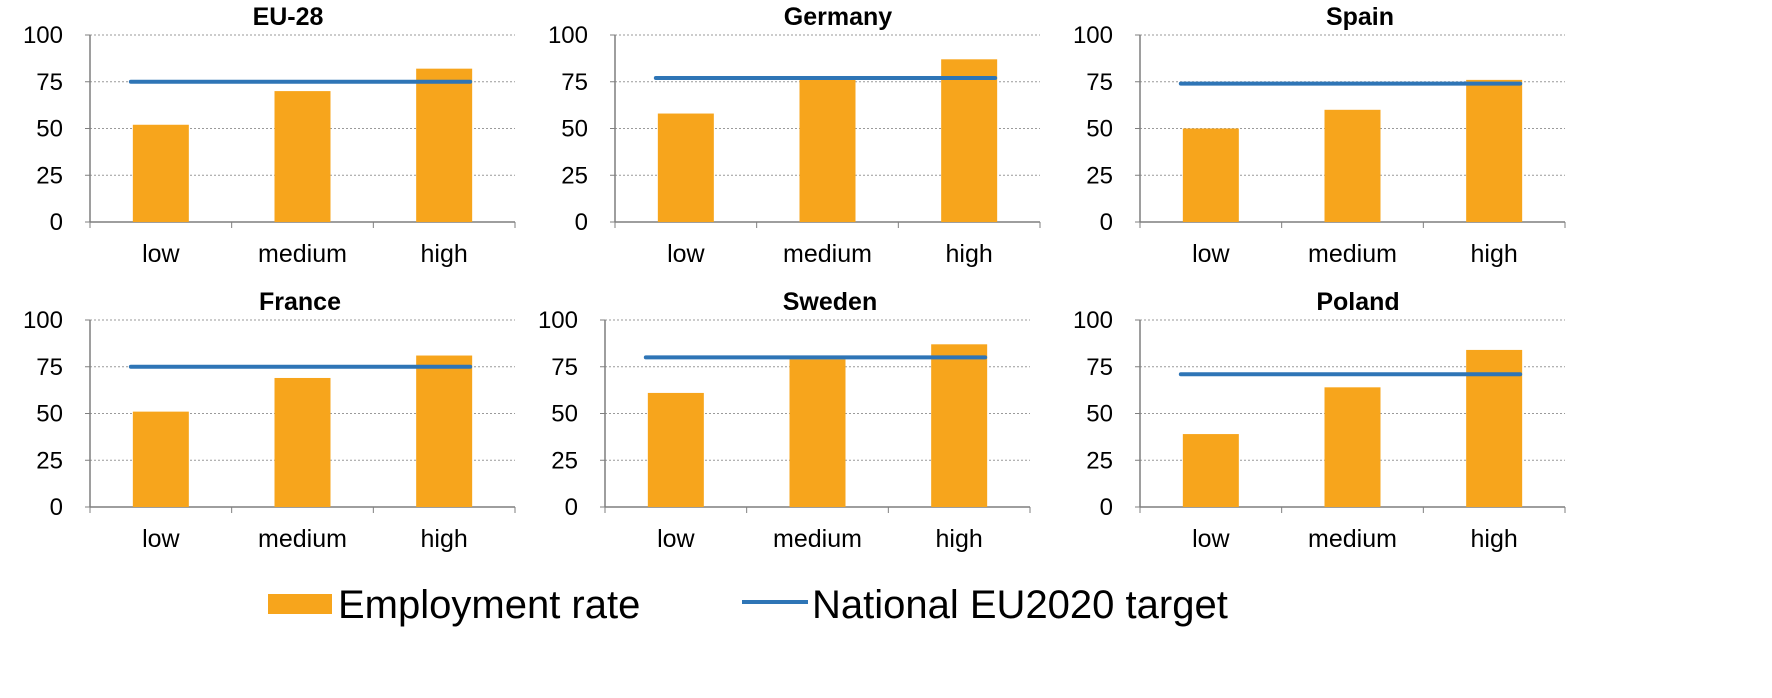 Image resolution: width=1772 pixels, height=698 pixels. I want to click on legend-label-target: National EU2020 target, so click(1020, 605).